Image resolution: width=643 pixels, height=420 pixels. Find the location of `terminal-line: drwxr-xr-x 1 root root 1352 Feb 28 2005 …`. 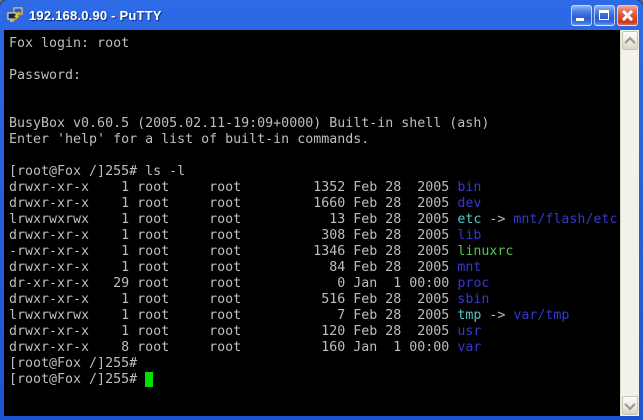

terminal-line: drwxr-xr-x 1 root root 1352 Feb 28 2005 … is located at coordinates (245, 187).